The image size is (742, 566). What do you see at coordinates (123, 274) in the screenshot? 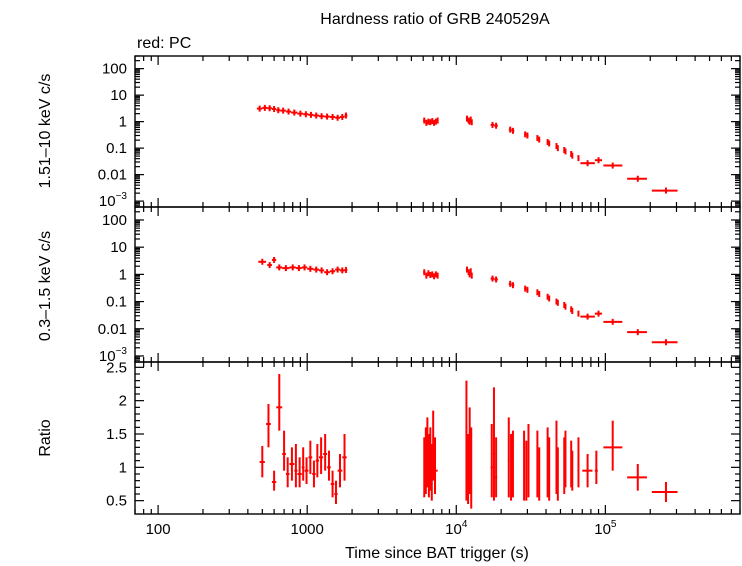
I see `y-tick-label: 1` at bounding box center [123, 274].